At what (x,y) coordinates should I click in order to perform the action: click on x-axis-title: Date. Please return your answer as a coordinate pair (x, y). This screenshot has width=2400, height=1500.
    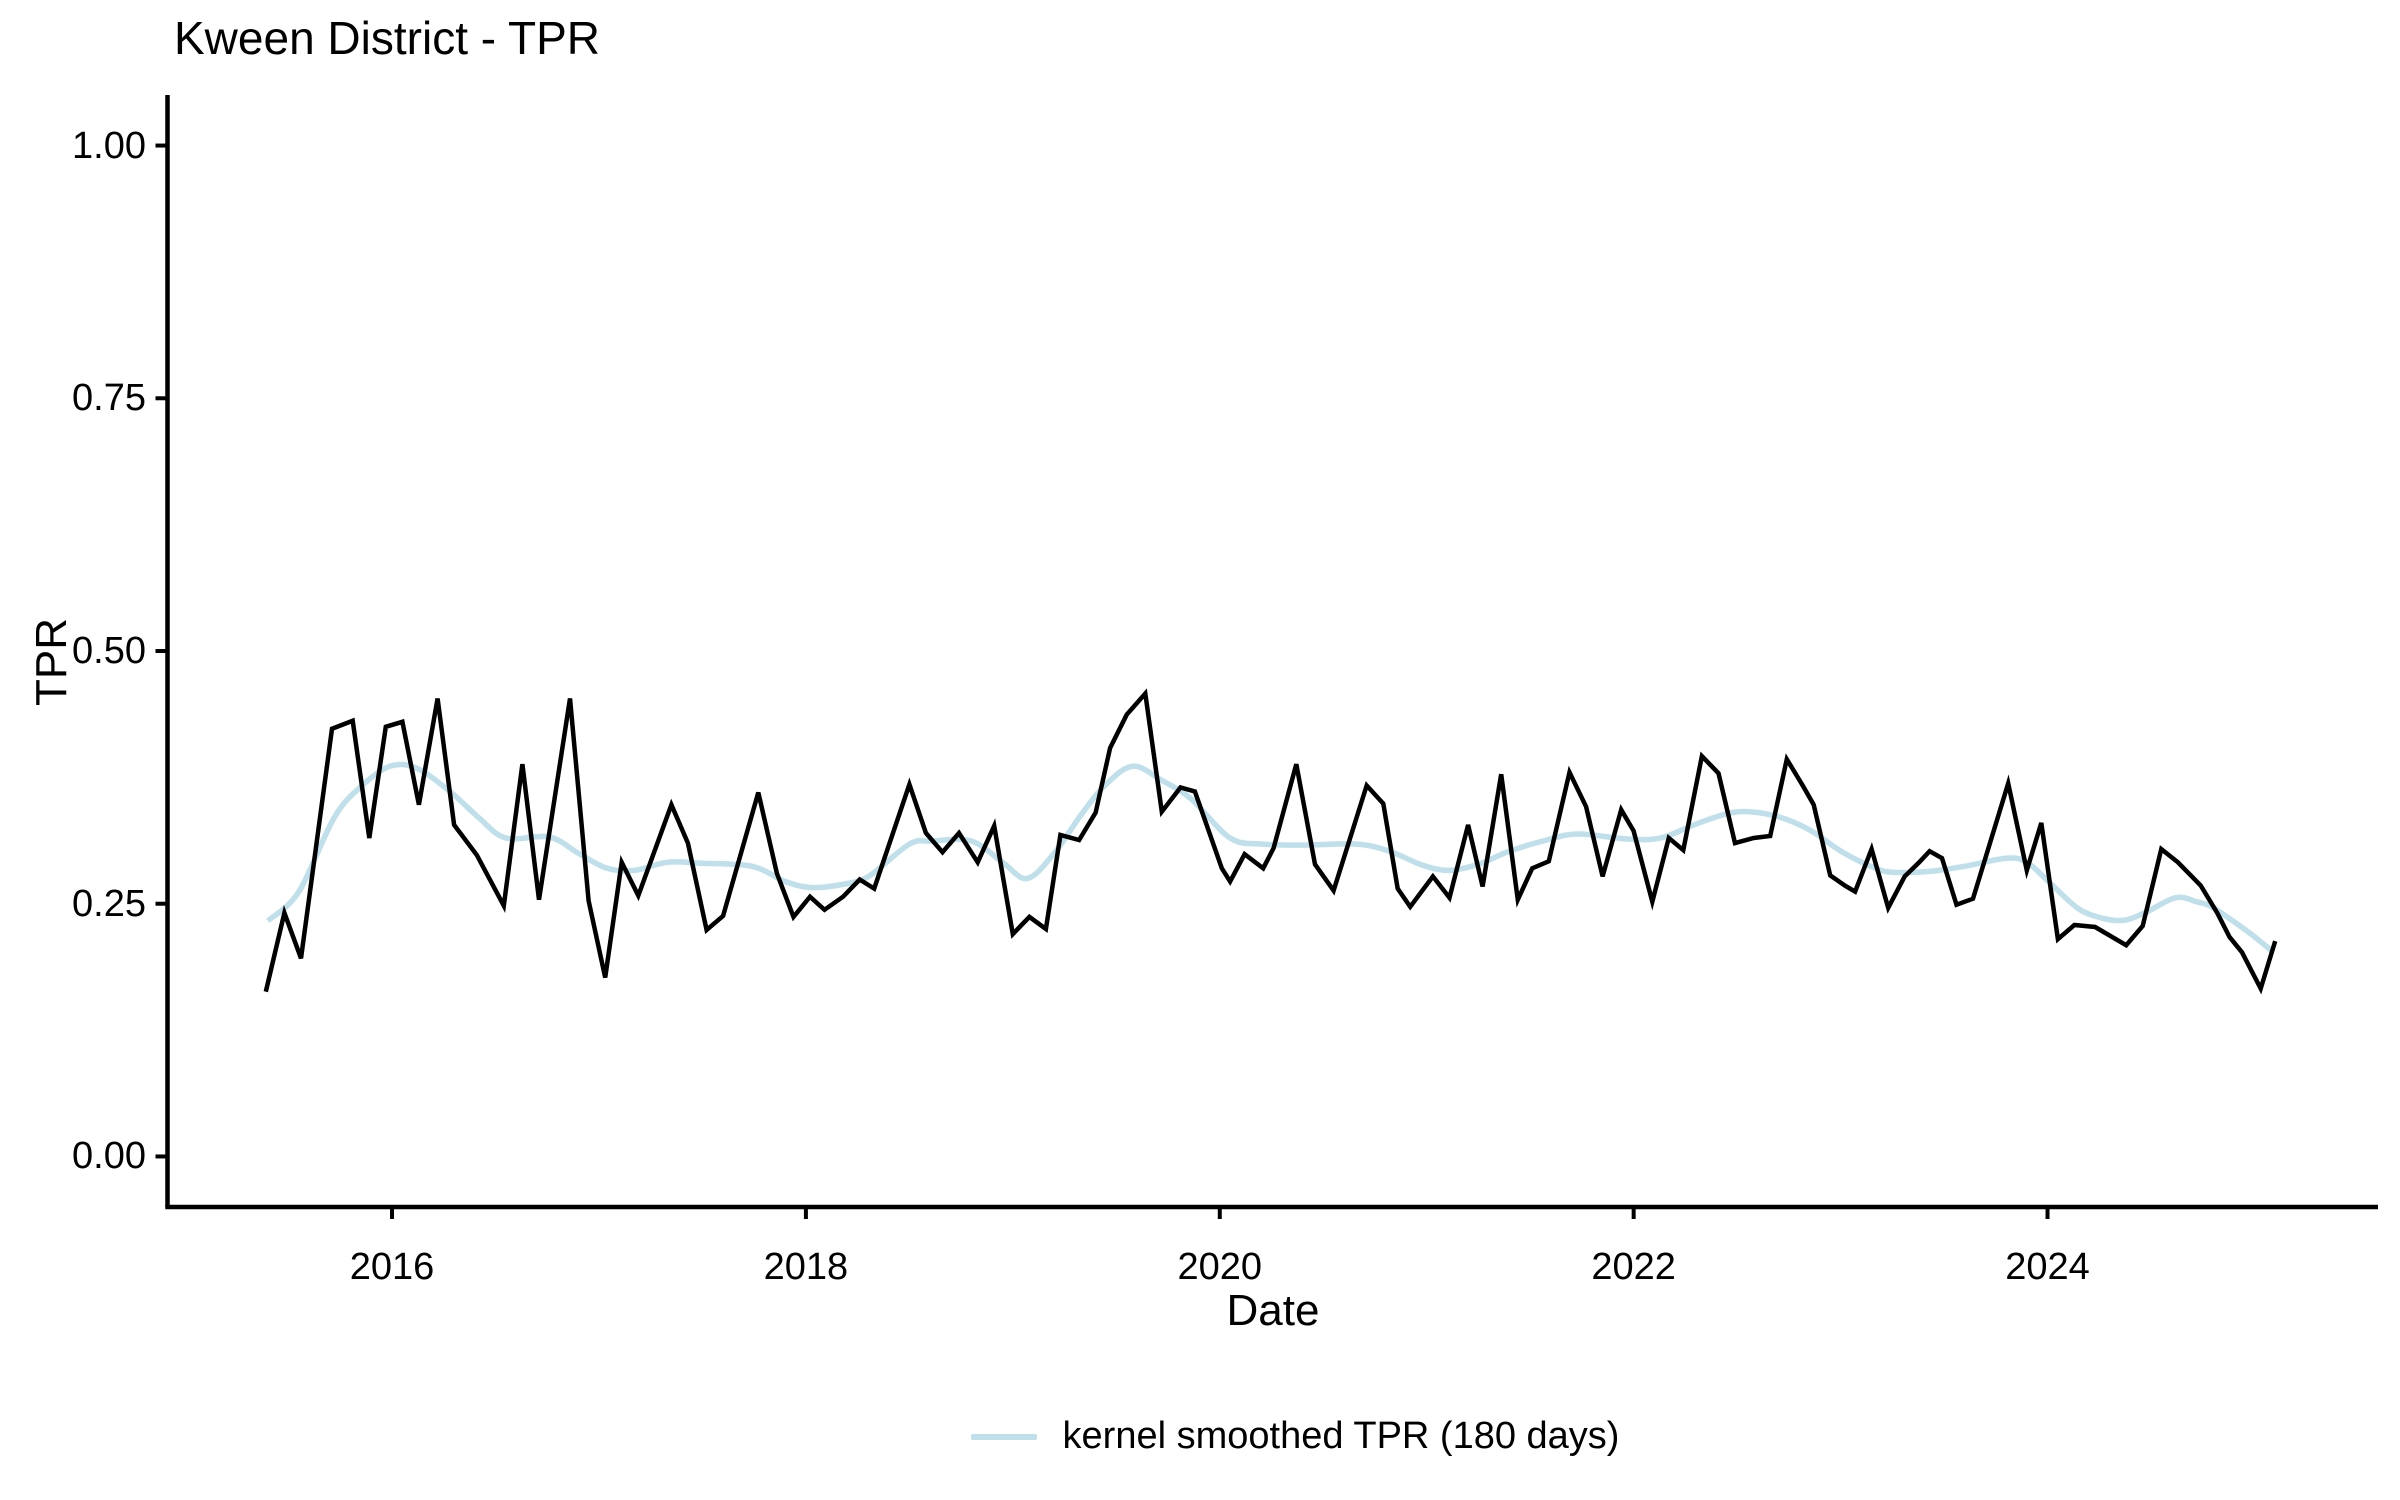
    Looking at the image, I should click on (1273, 1310).